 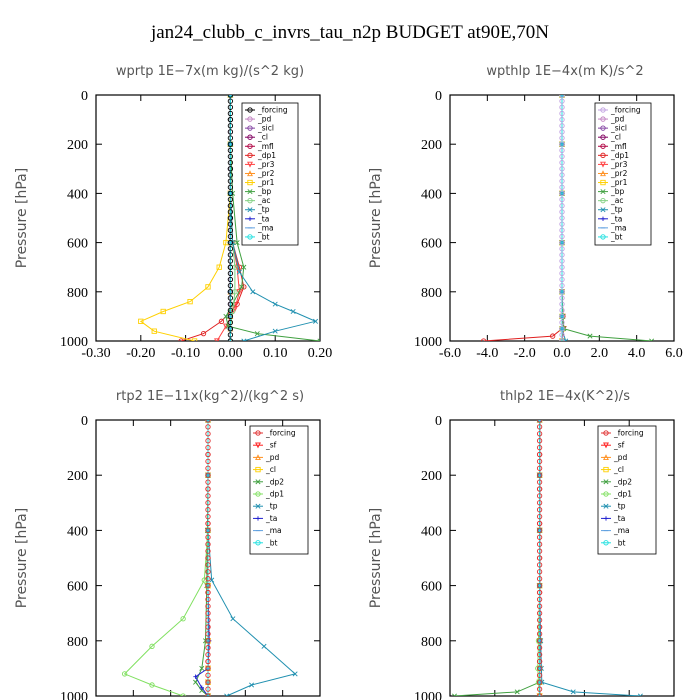 I want to click on series-line-pr1, so click(x=185, y=218).